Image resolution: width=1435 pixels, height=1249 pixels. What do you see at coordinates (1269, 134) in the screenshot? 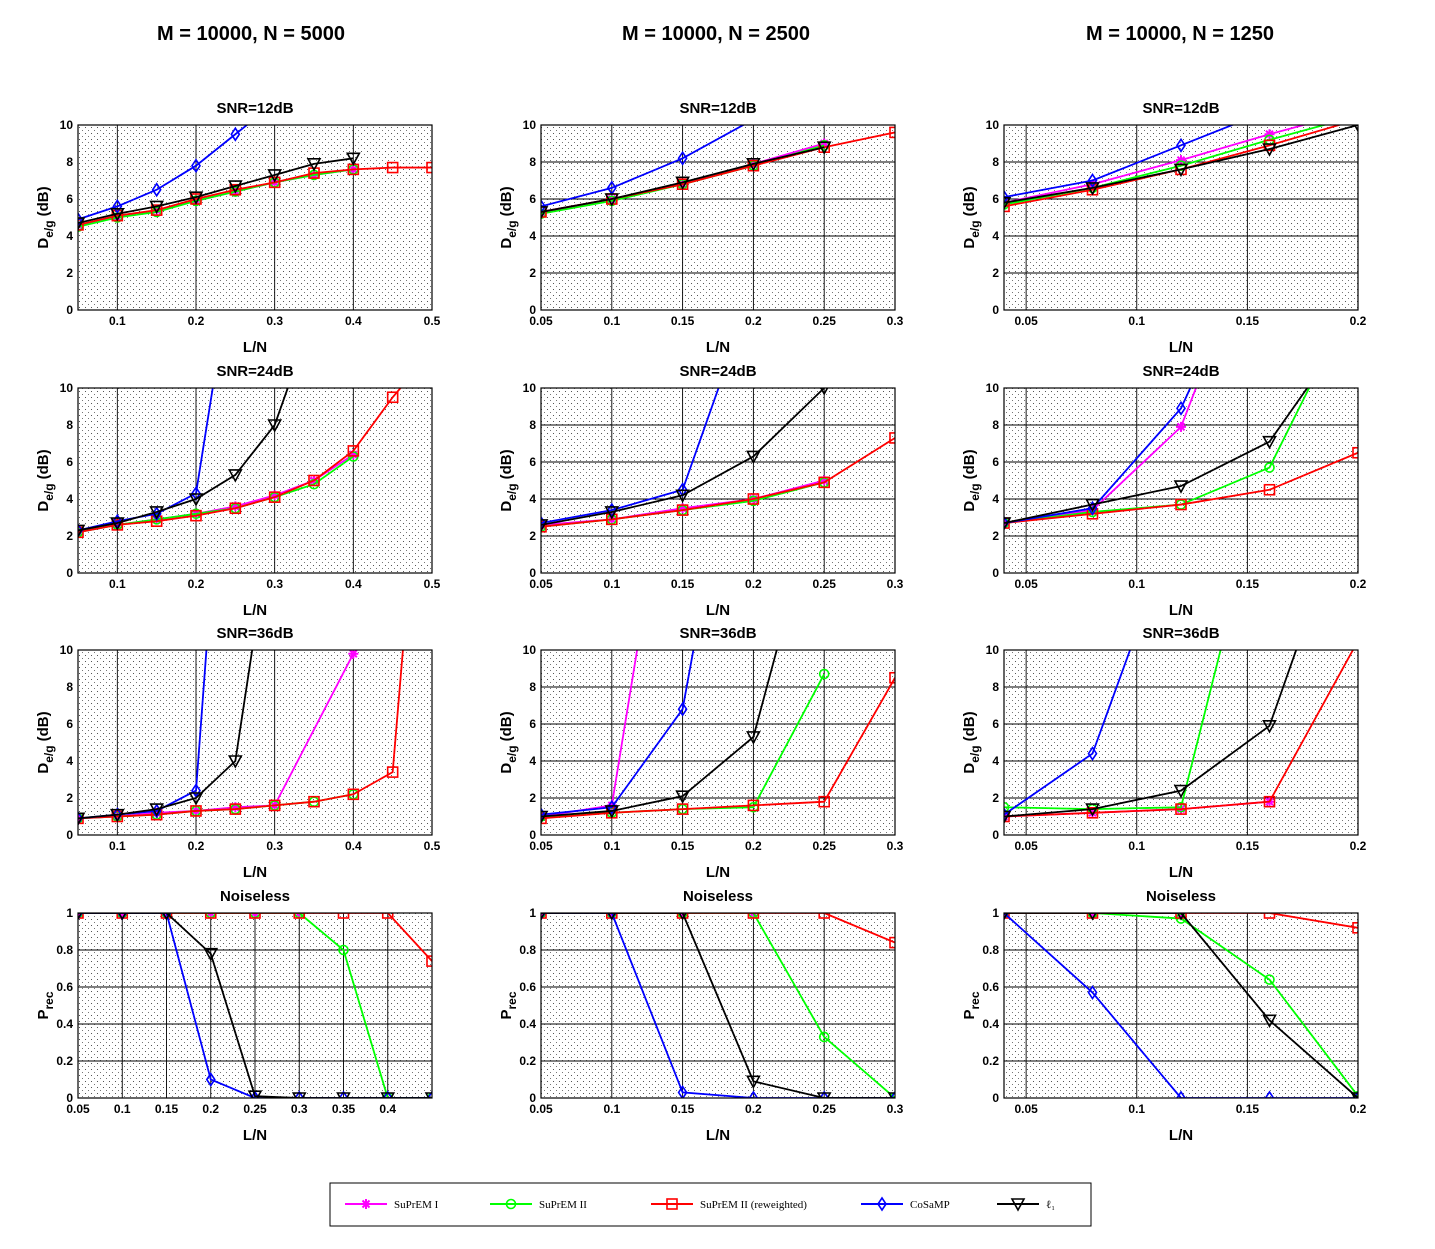
I see `point-suprem-i` at bounding box center [1269, 134].